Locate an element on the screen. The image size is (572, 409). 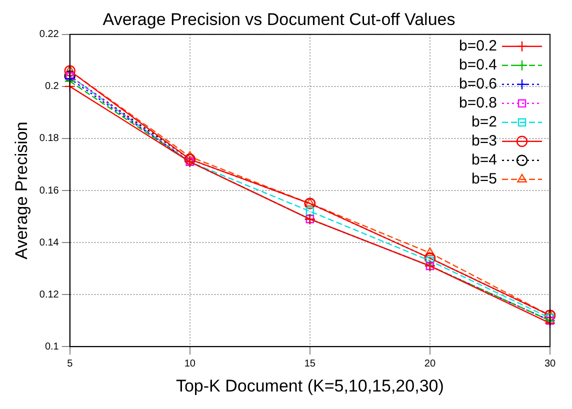
legend-label: b=0.2 is located at coordinates (478, 46).